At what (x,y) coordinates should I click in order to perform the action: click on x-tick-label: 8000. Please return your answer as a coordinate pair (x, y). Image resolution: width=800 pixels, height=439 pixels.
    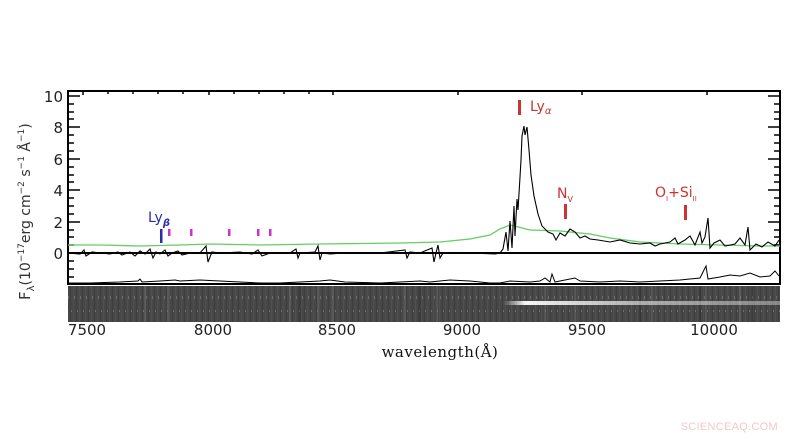
    Looking at the image, I should click on (213, 330).